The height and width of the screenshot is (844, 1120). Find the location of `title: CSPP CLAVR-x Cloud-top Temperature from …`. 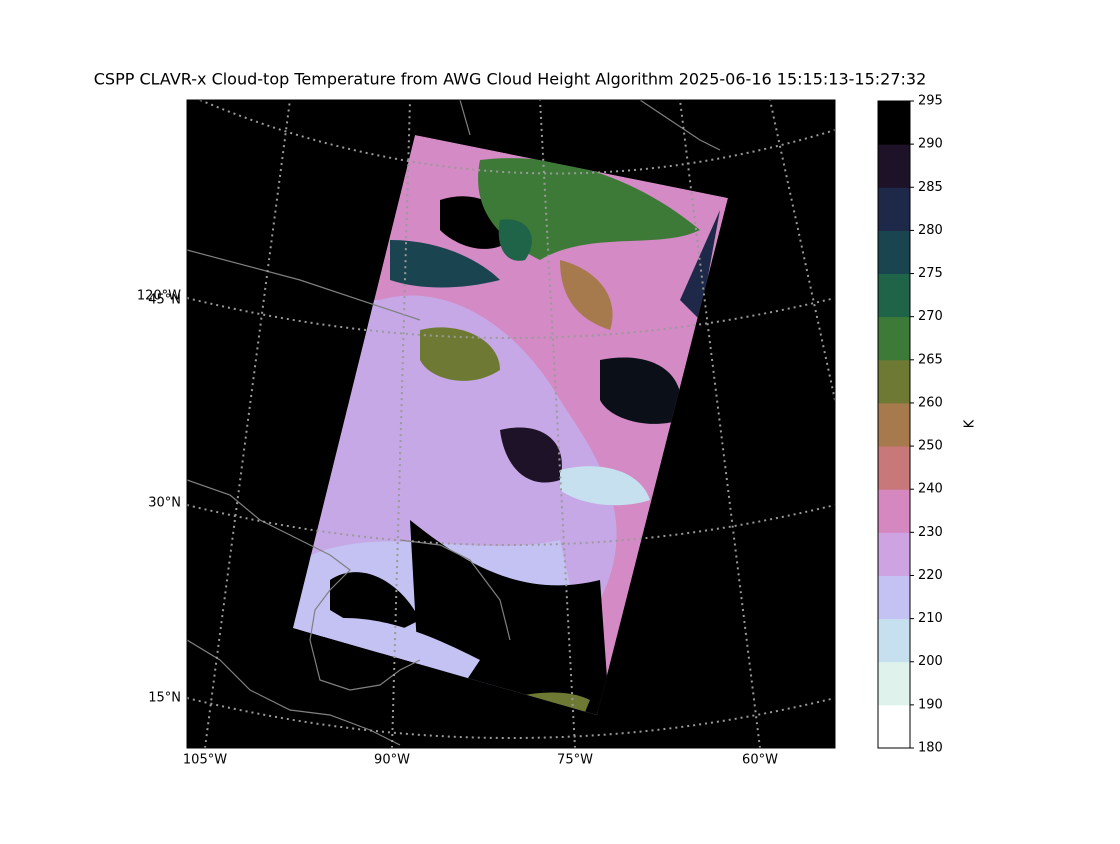

title: CSPP CLAVR-x Cloud-top Temperature from … is located at coordinates (510, 79).